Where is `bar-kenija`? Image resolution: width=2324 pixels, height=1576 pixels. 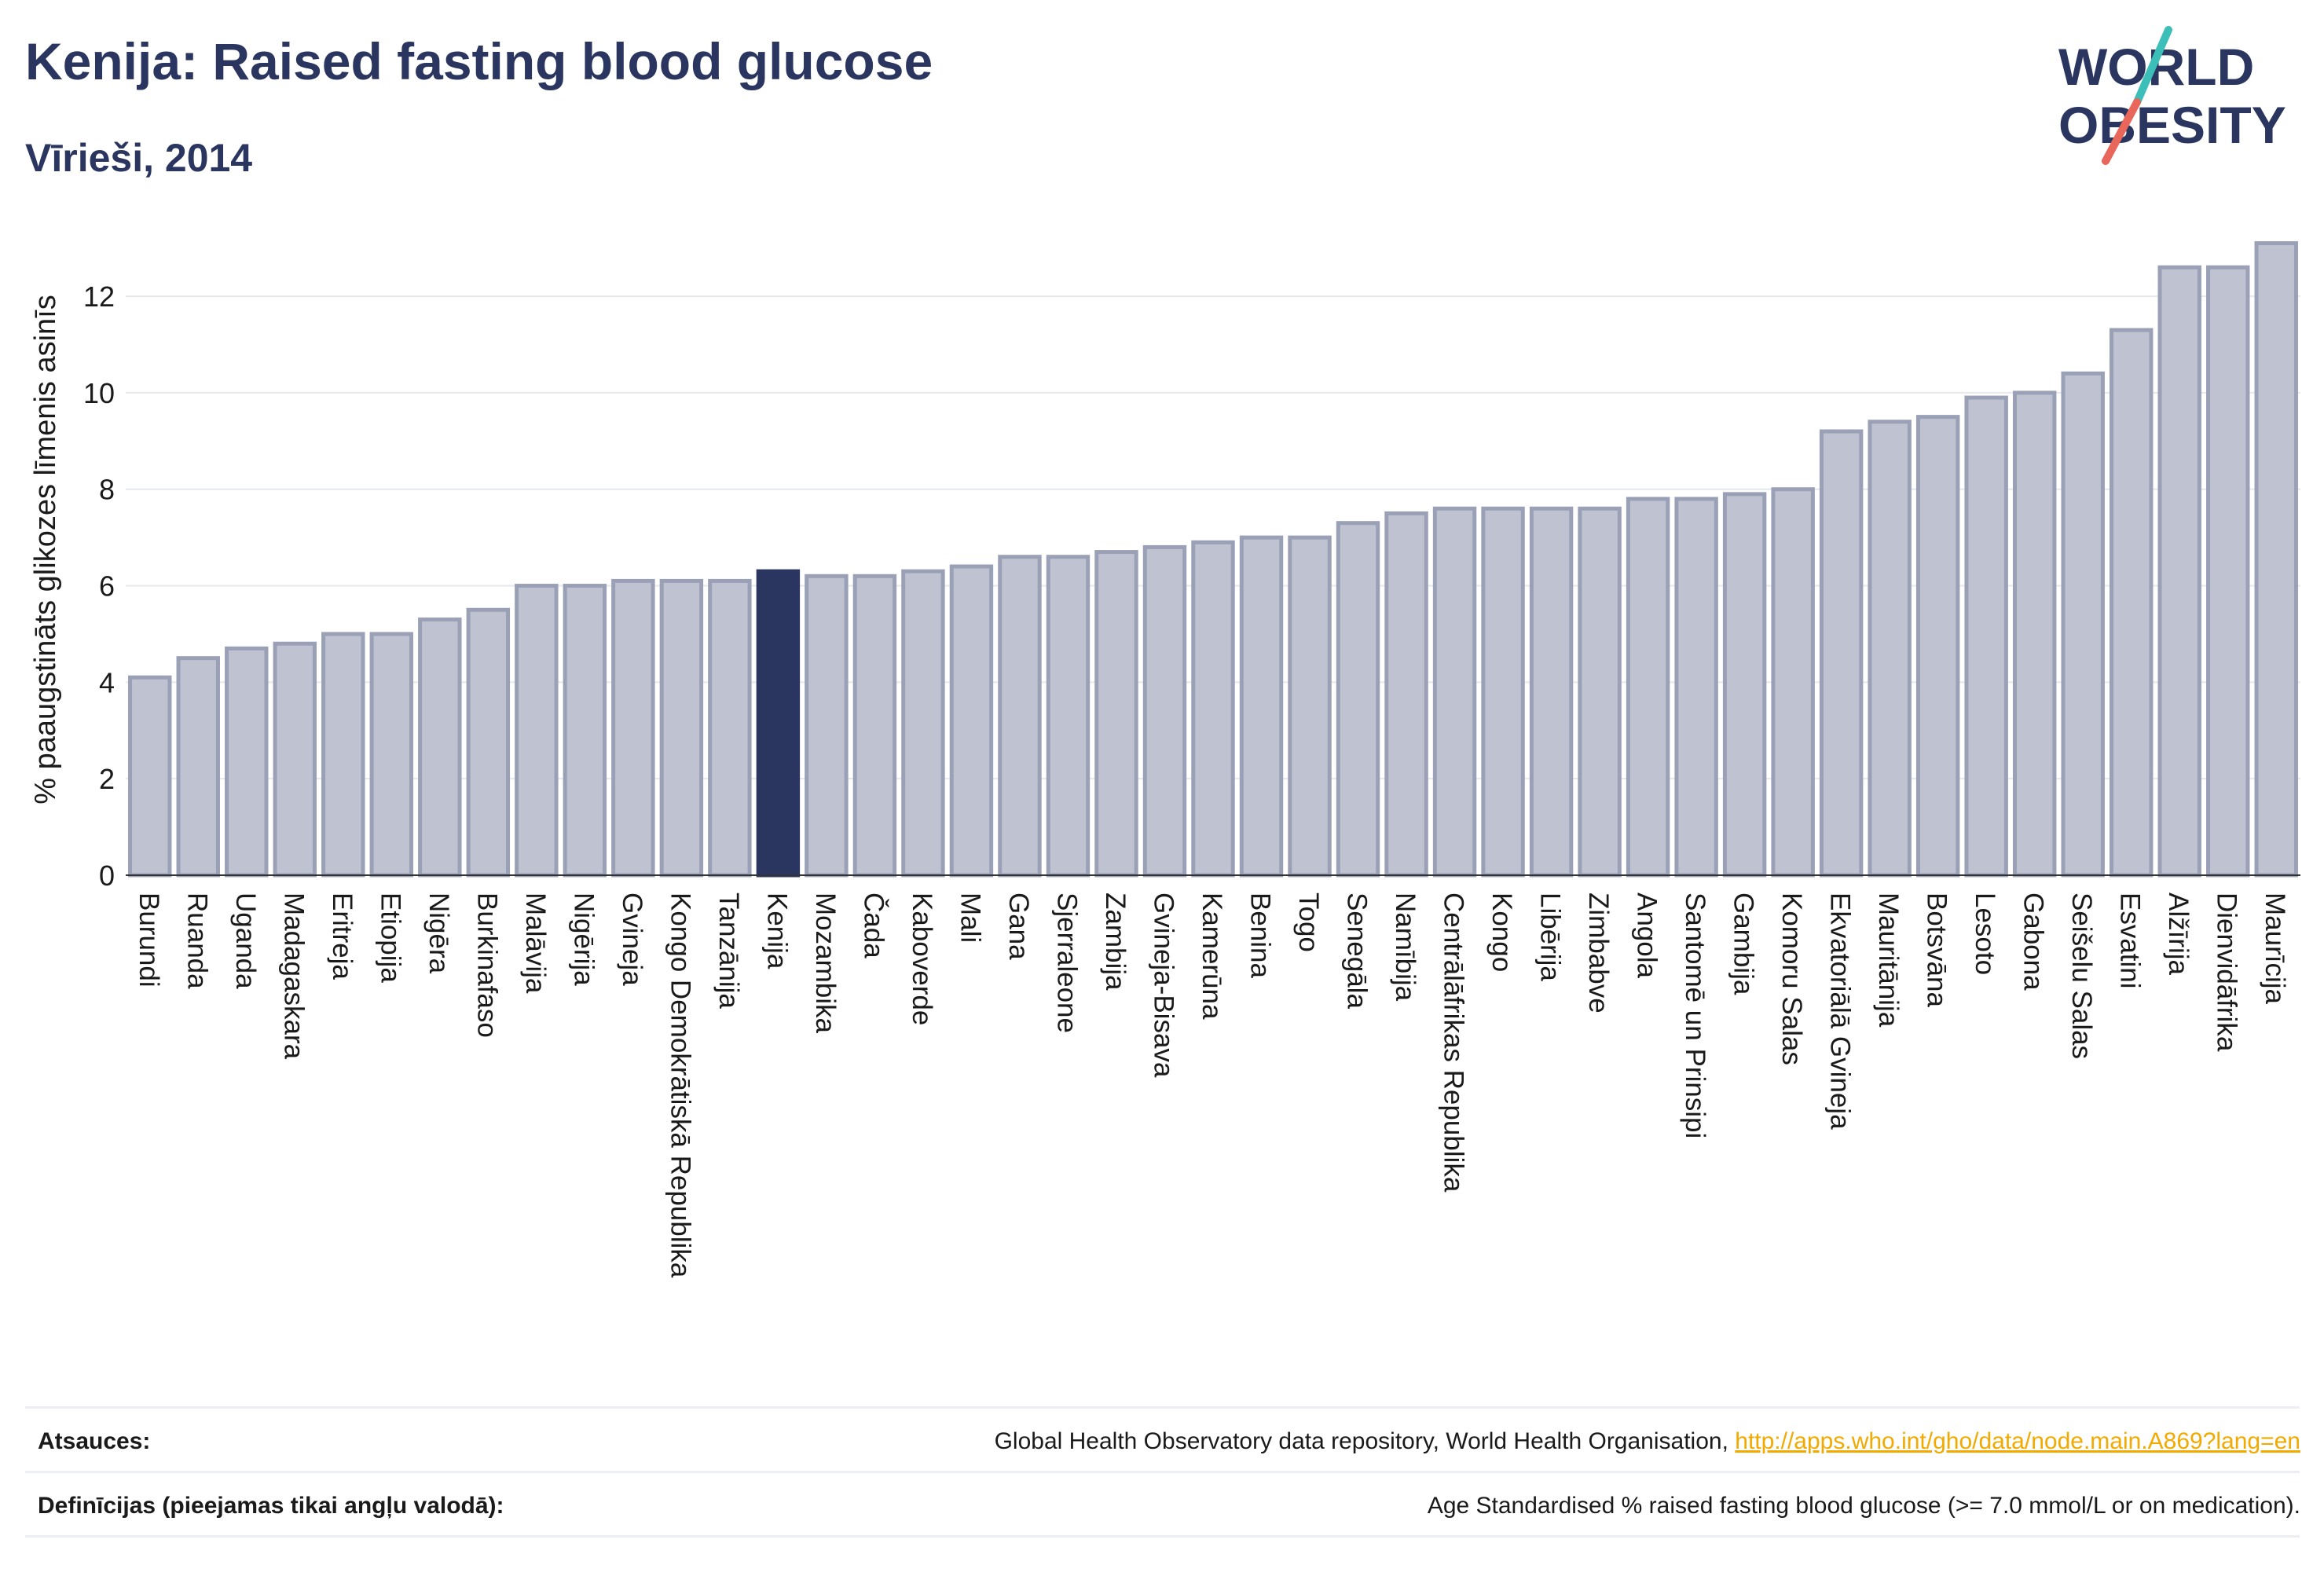
bar-kenija is located at coordinates (778, 723).